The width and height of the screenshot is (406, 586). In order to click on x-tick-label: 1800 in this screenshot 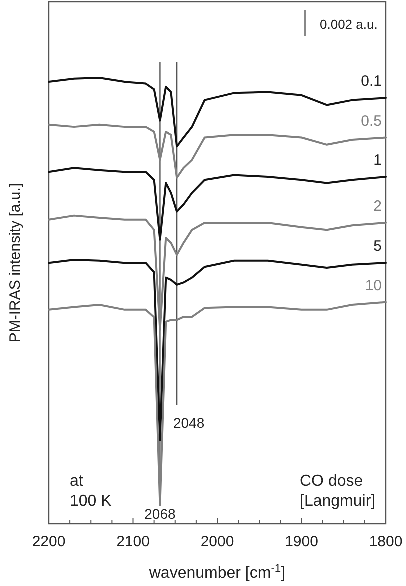, I will do `click(386, 542)`.